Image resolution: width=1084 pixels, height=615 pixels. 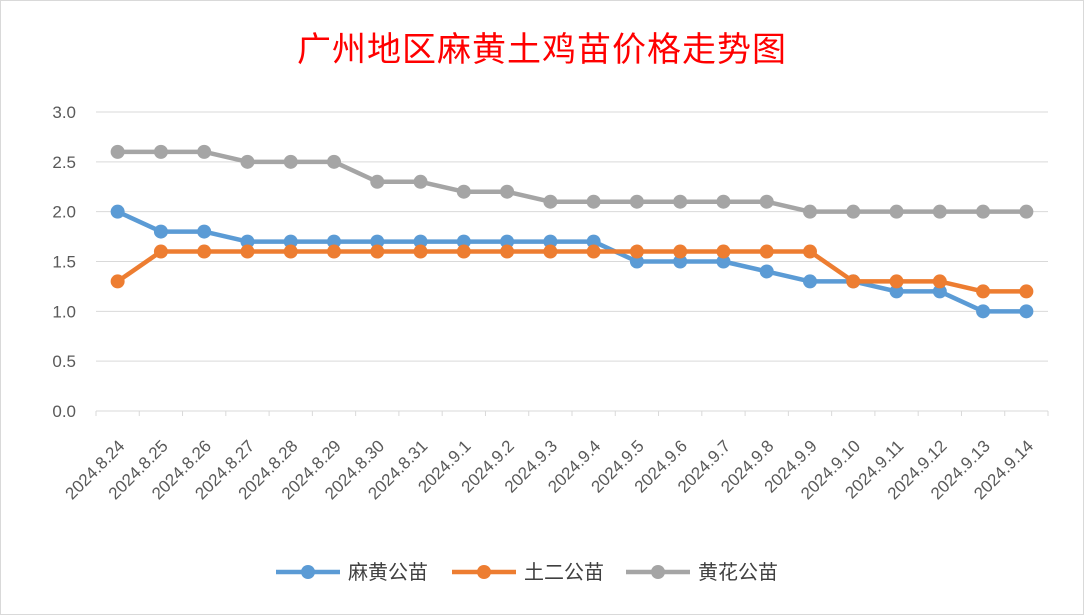 What do you see at coordinates (738, 572) in the screenshot?
I see `legend-label: 黄花公苗` at bounding box center [738, 572].